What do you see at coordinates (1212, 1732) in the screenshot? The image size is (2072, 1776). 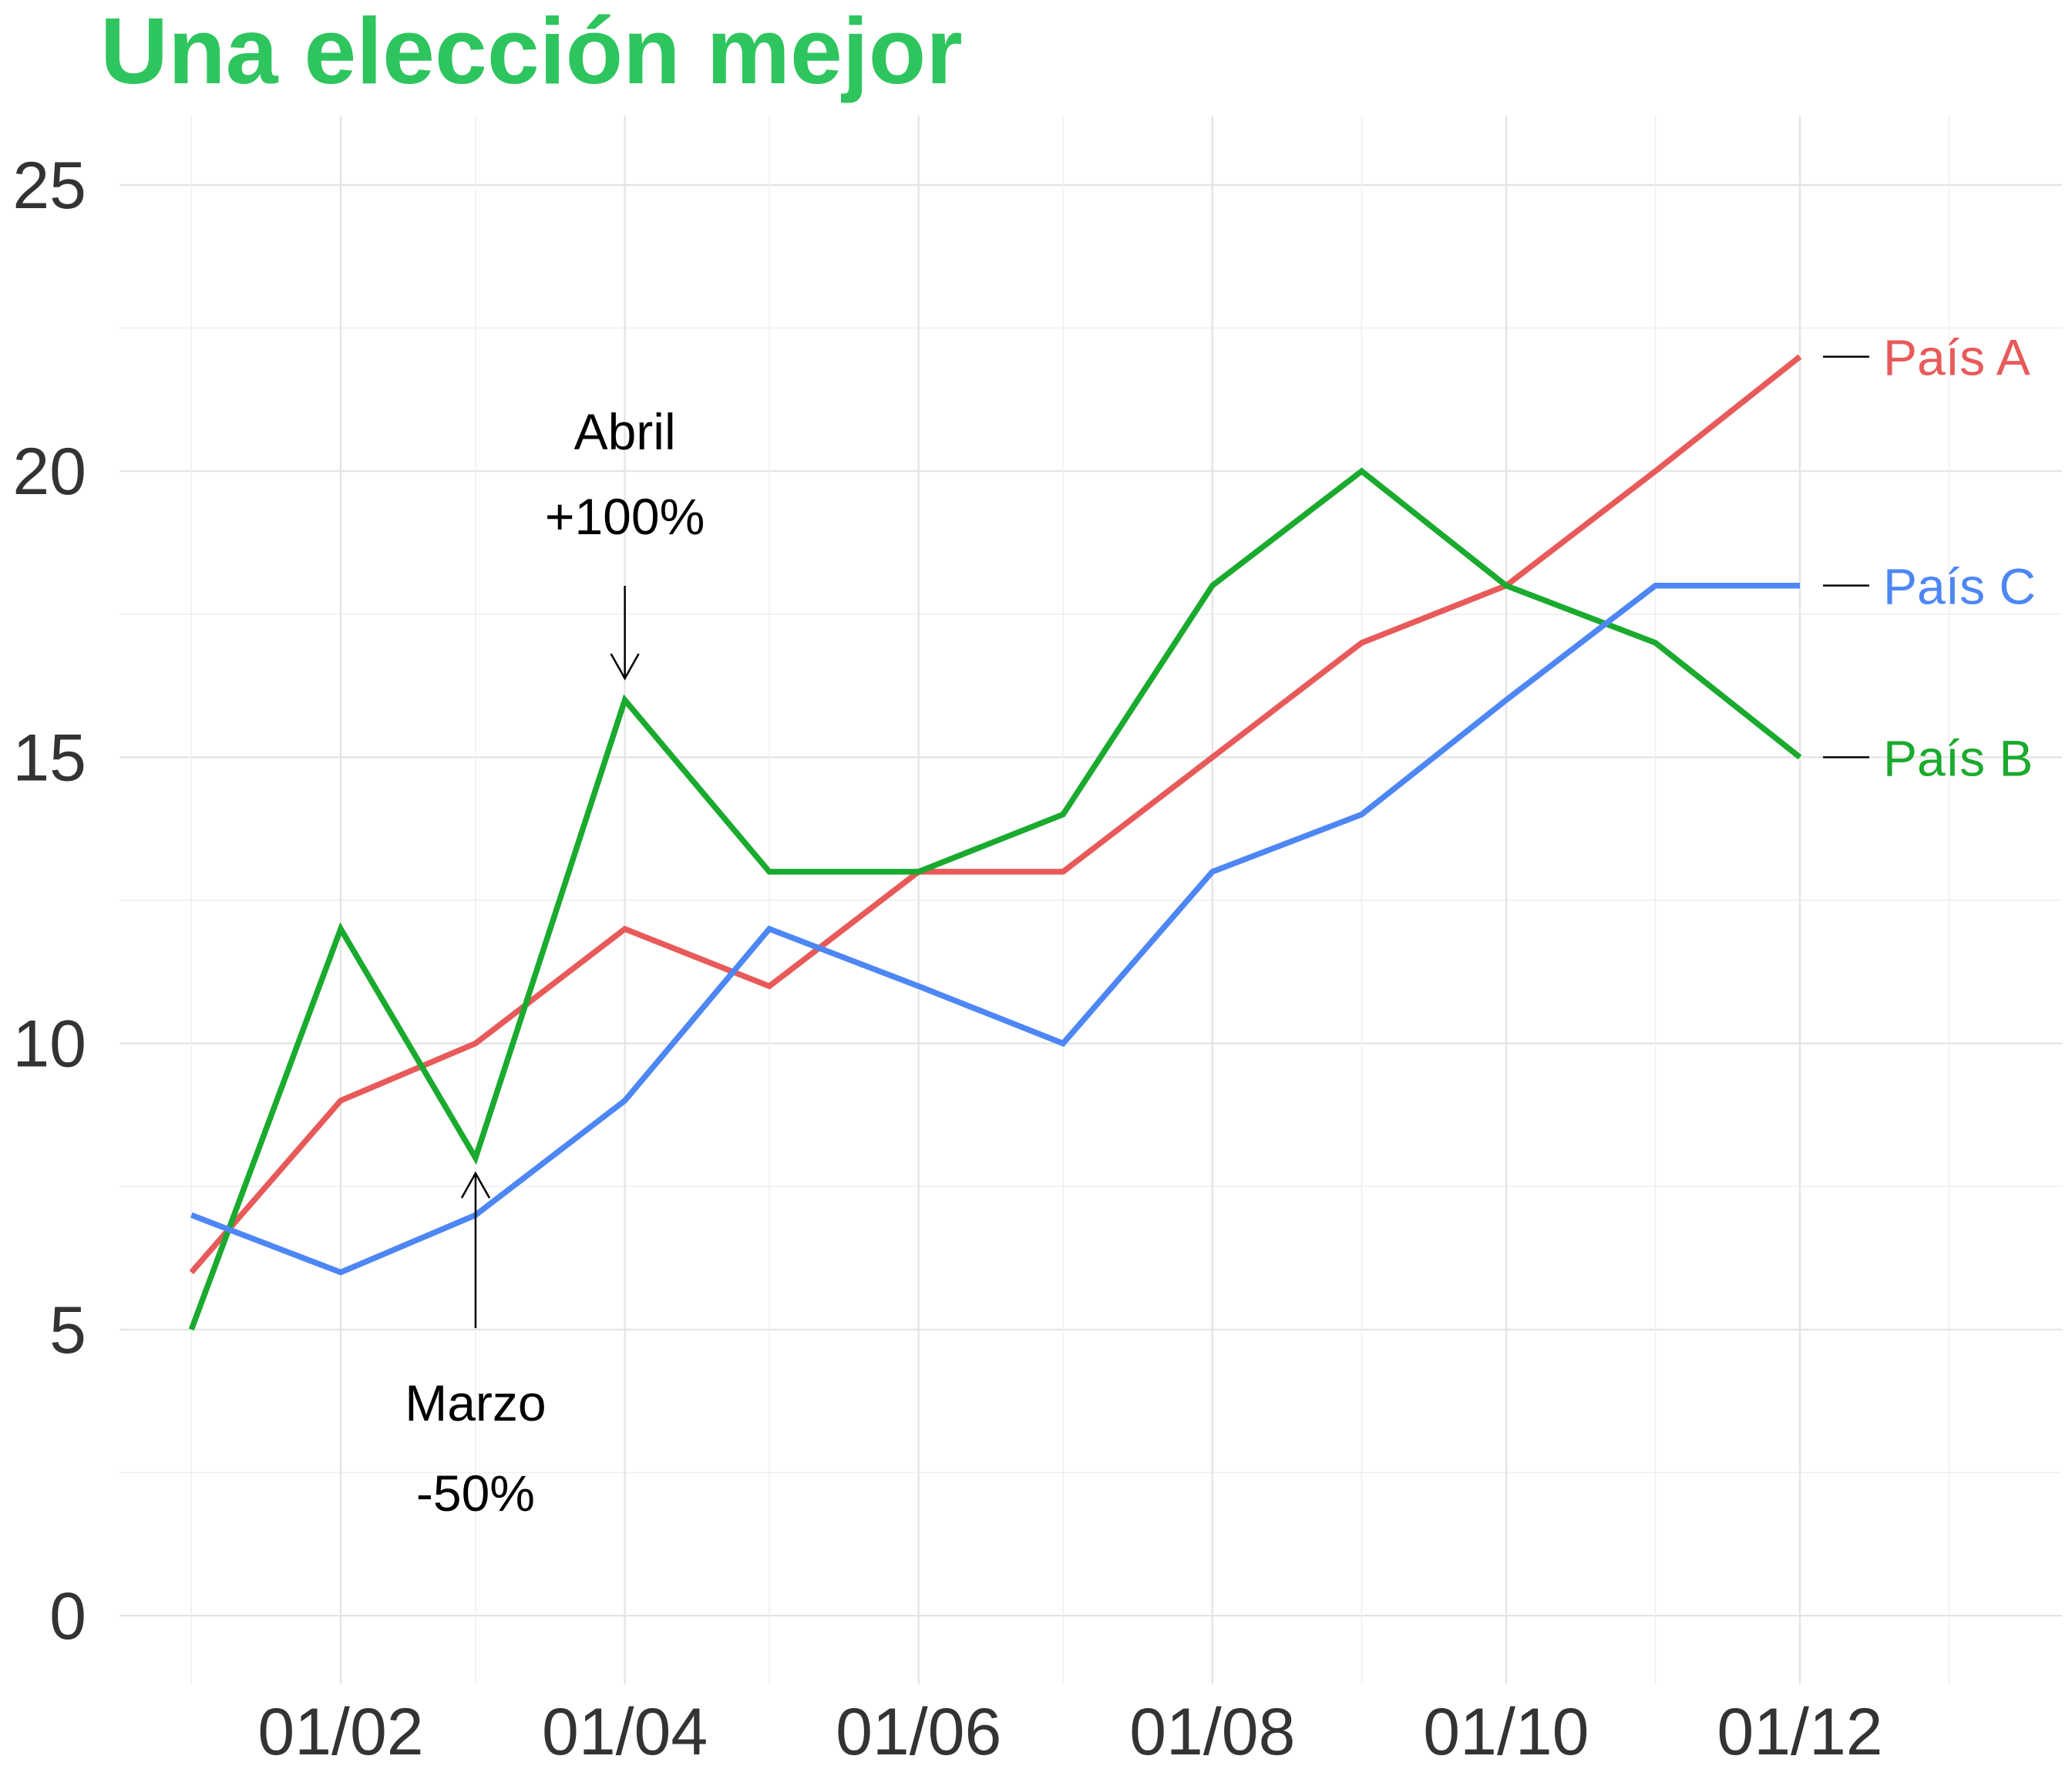 I see `x-tick-label: 01/08` at bounding box center [1212, 1732].